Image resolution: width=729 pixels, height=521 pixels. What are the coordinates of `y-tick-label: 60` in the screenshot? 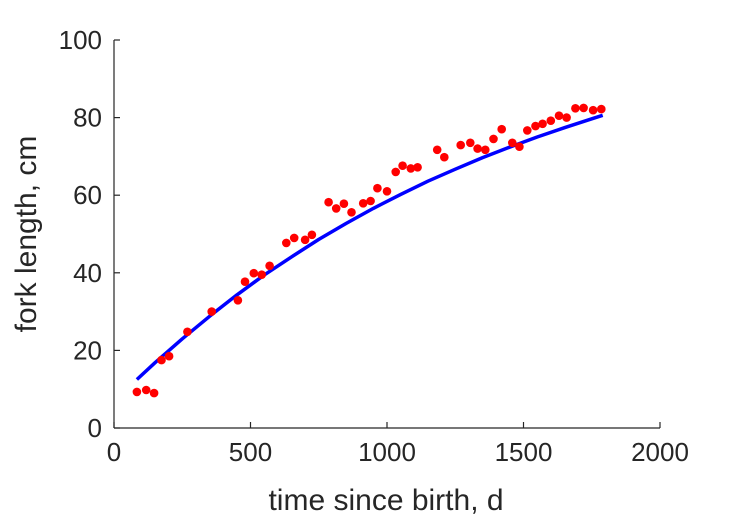 It's located at (87, 195).